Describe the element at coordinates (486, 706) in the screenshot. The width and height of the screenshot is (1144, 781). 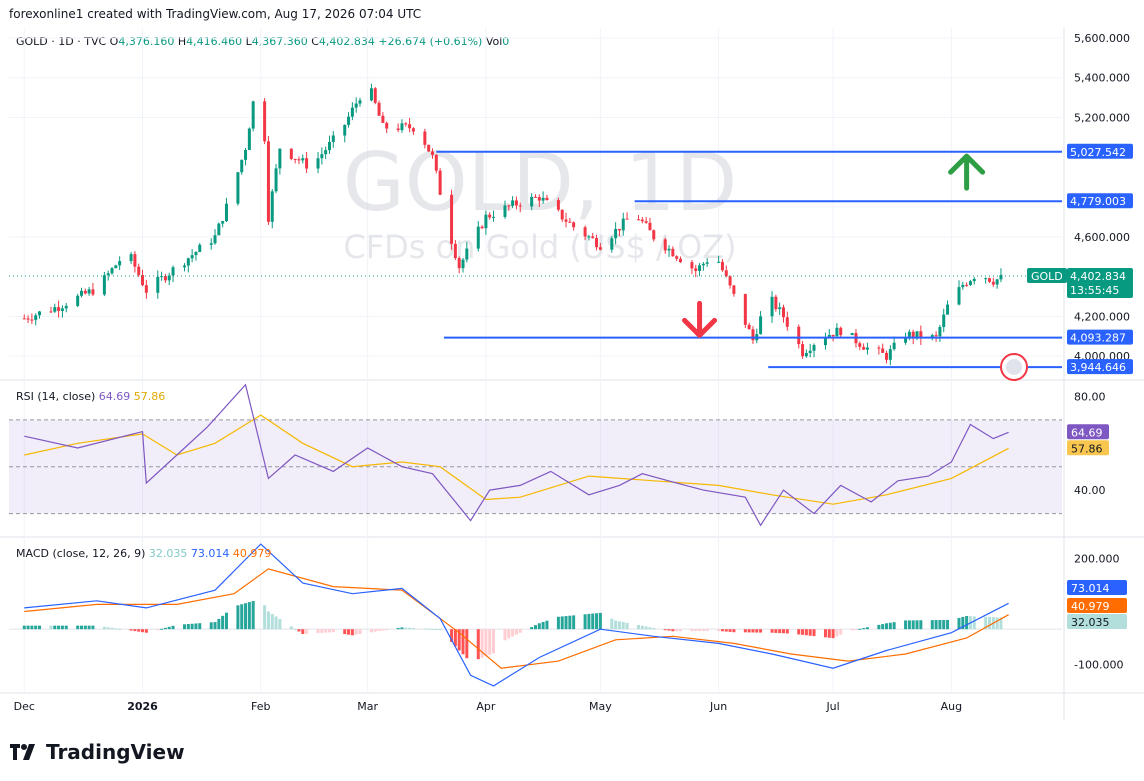
I see `time-tick-label: Apr` at that location.